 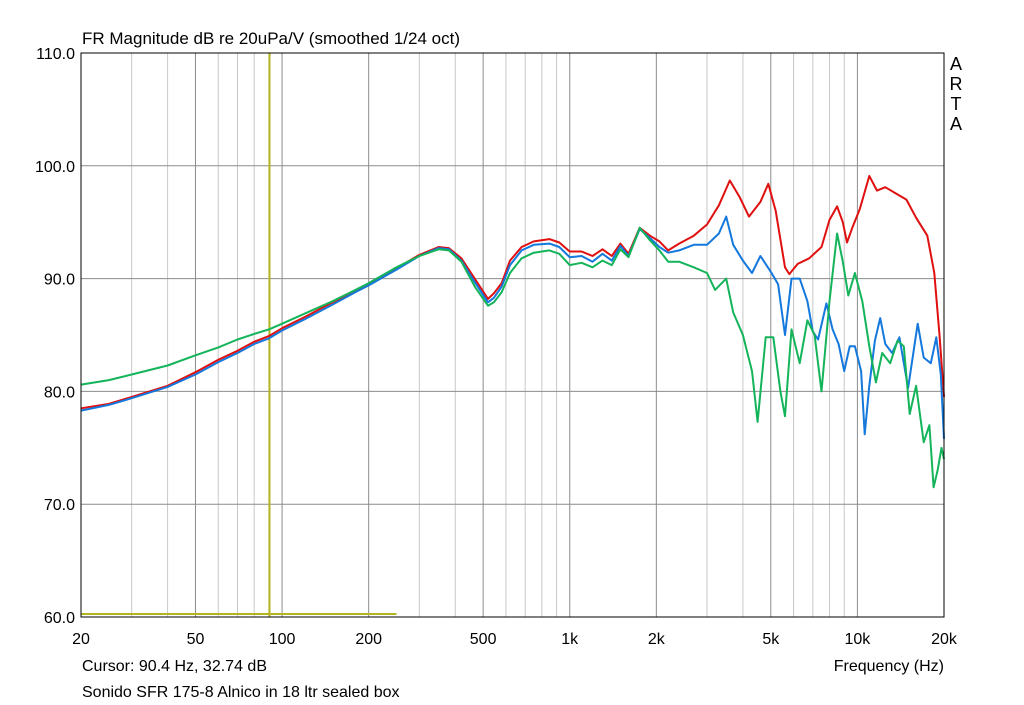 What do you see at coordinates (55, 336) in the screenshot?
I see `y-tick-labels: 60.0 70.0 80.0 90.0 100.0 110.0` at bounding box center [55, 336].